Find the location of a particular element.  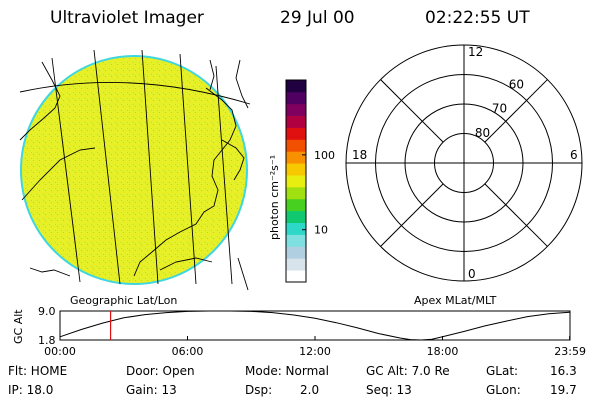

polar-ring-label: 60 is located at coordinates (516, 85).